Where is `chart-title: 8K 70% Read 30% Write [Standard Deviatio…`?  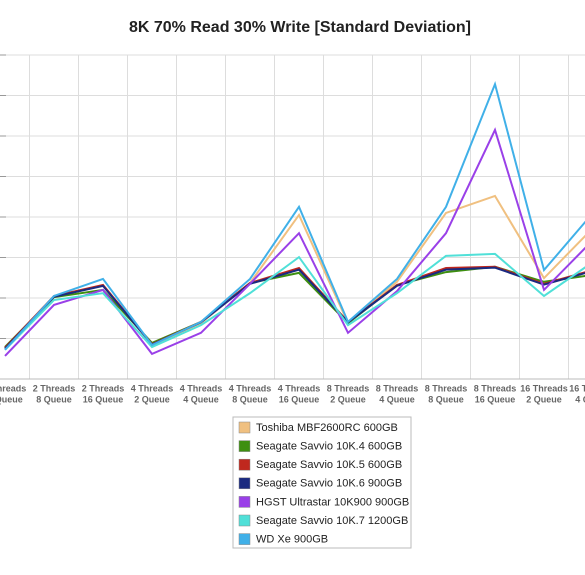 chart-title: 8K 70% Read 30% Write [Standard Deviatio… is located at coordinates (300, 27).